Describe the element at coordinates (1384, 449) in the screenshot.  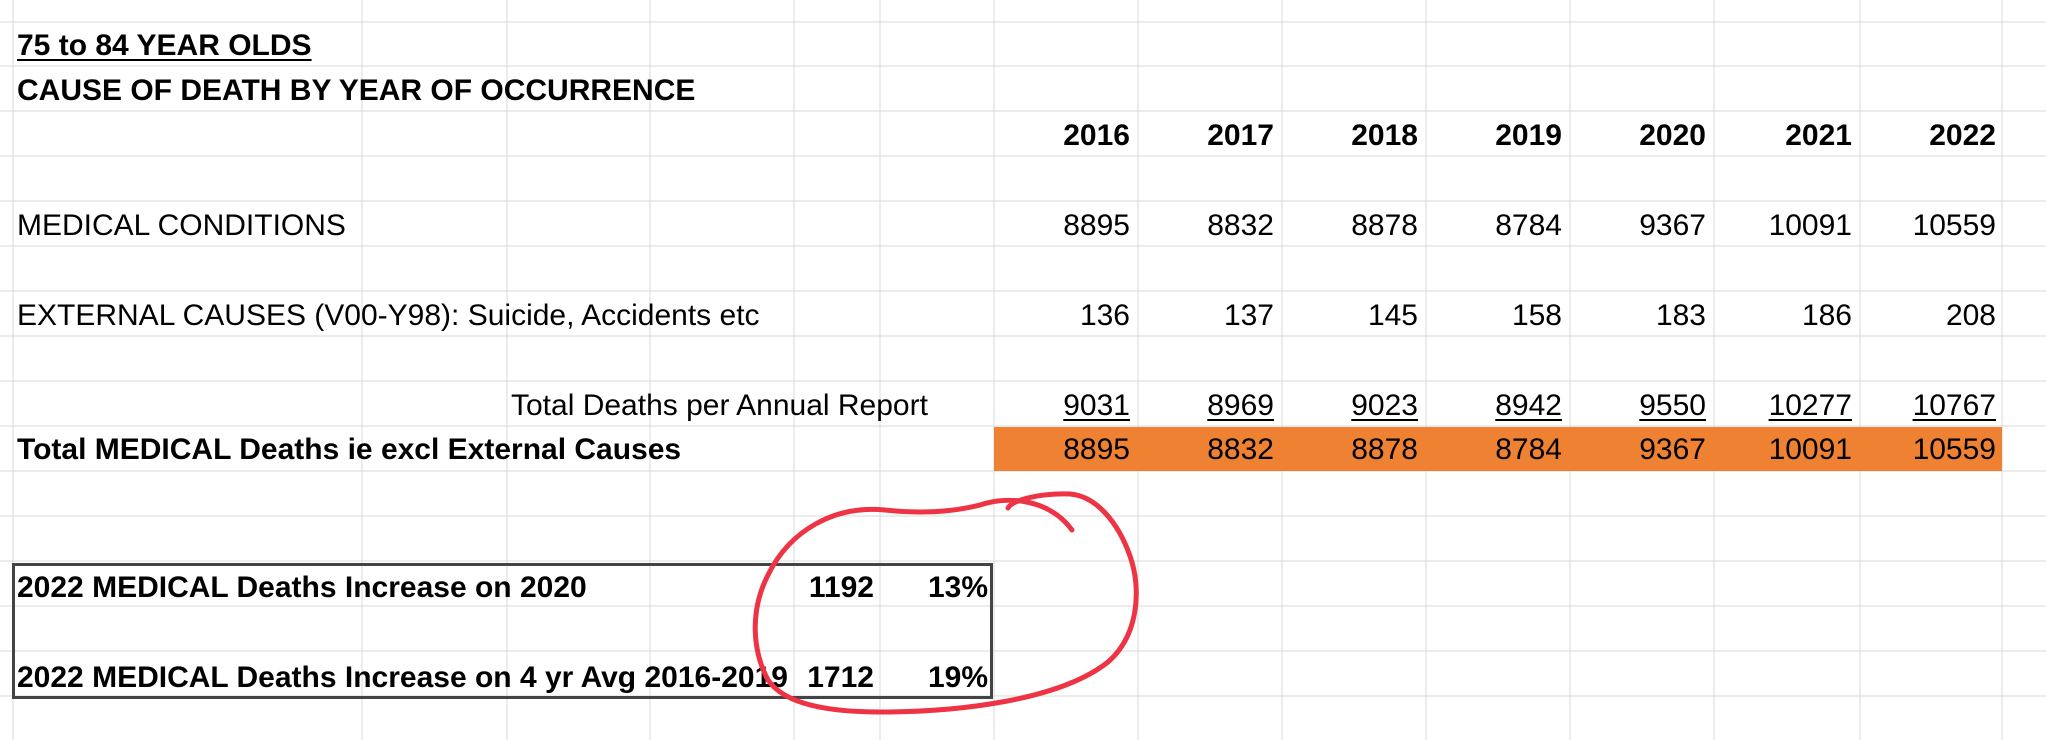
I see `total-medical-cell: 8878` at that location.